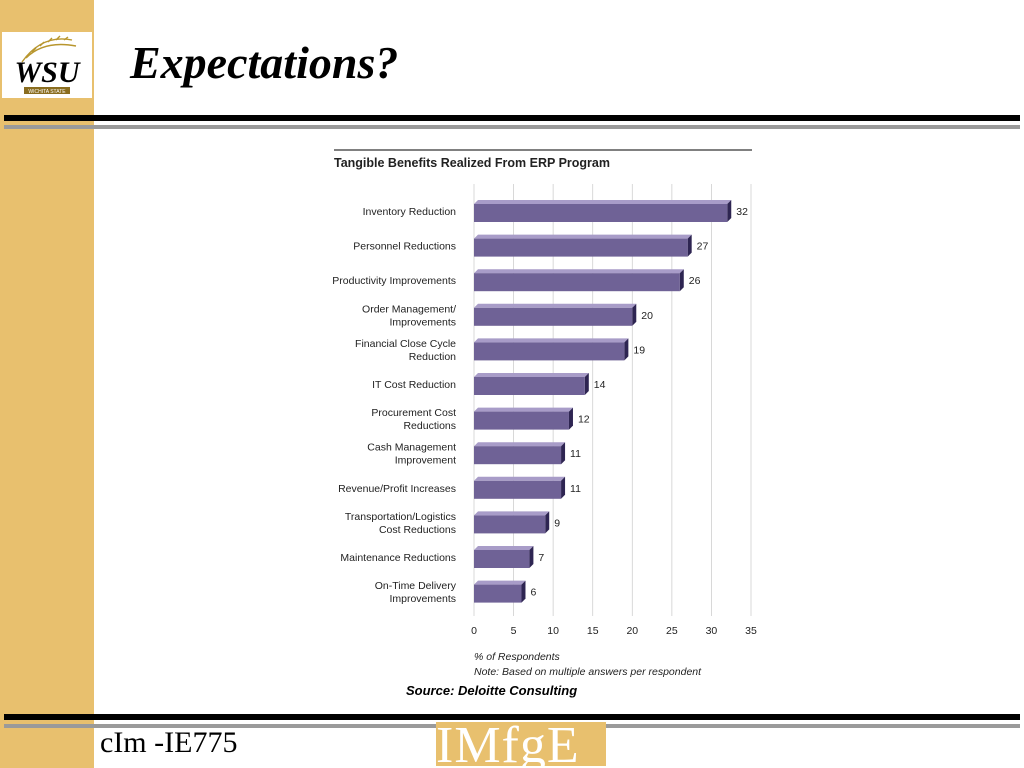 This screenshot has height=768, width=1024. What do you see at coordinates (409, 309) in the screenshot?
I see `category-label: Order Management/` at bounding box center [409, 309].